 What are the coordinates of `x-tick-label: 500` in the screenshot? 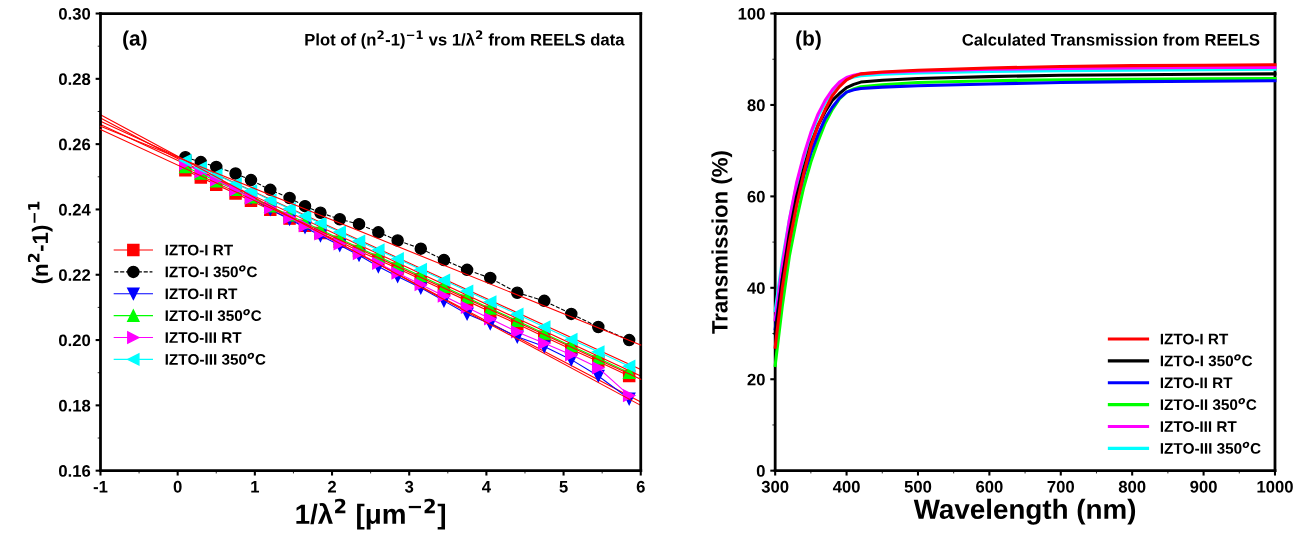 It's located at (918, 486).